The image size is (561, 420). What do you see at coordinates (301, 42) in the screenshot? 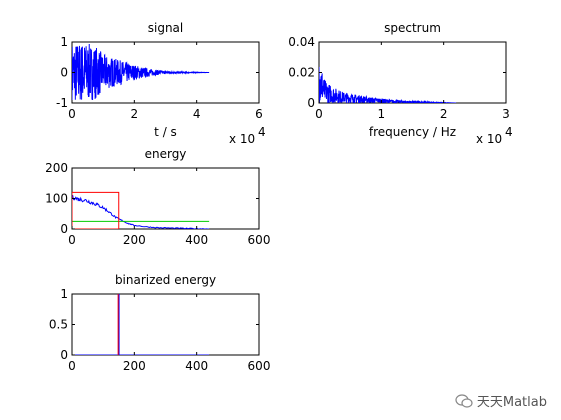
I see `y-tick-label: 0.04` at bounding box center [301, 42].